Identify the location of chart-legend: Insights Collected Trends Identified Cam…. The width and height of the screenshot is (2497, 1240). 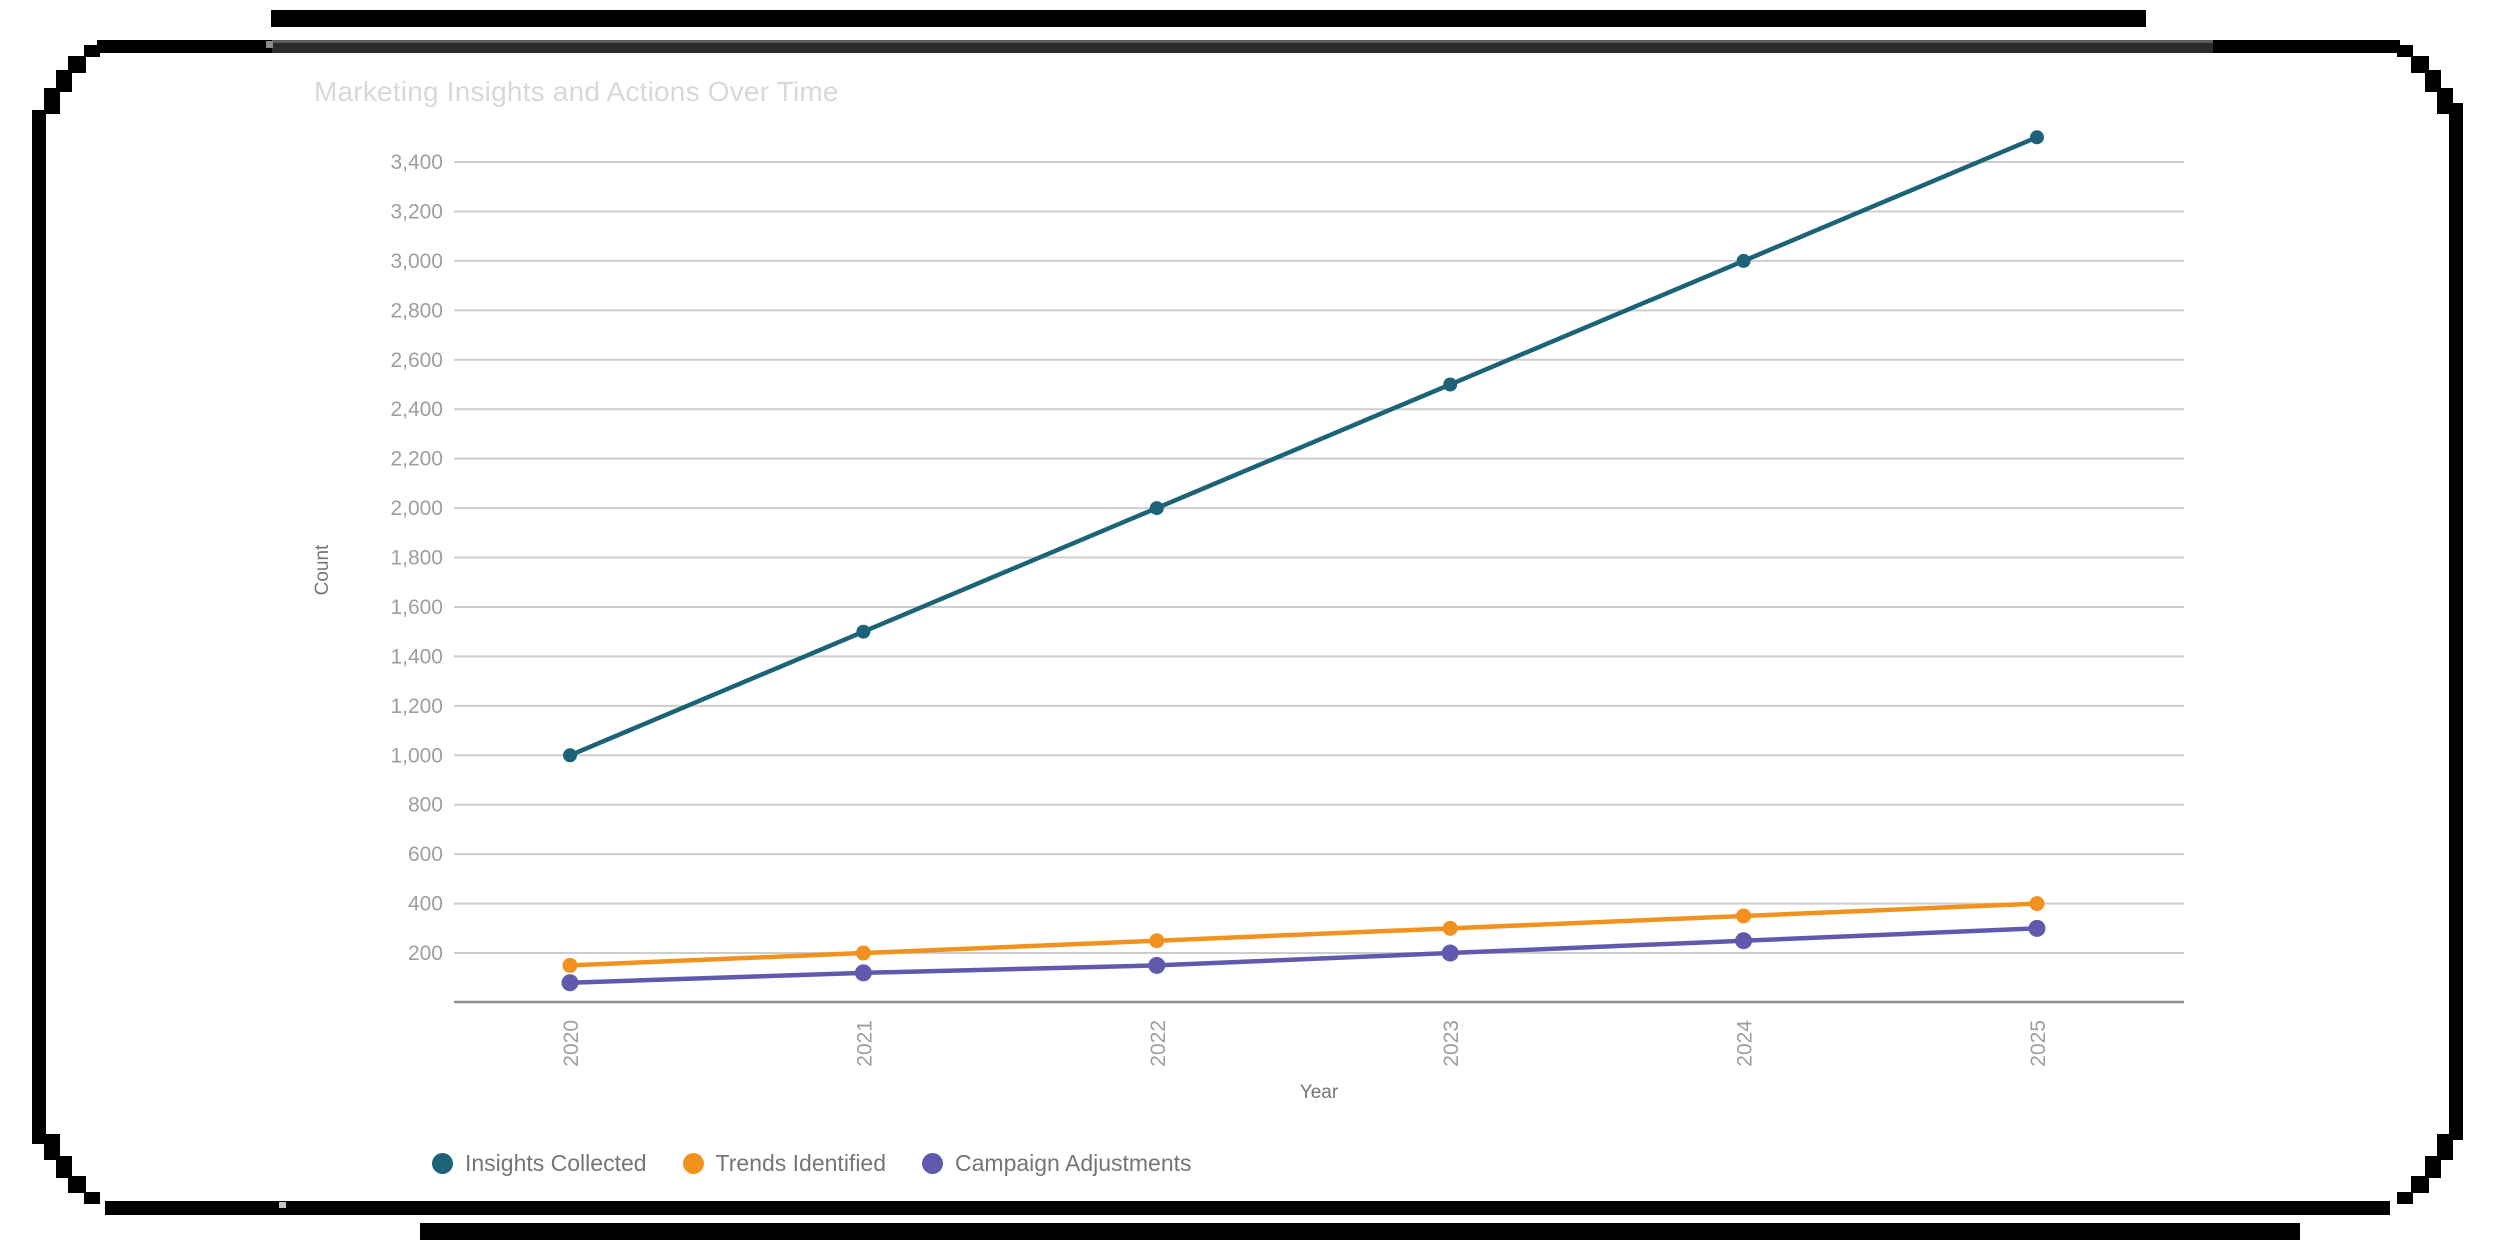
(812, 1163).